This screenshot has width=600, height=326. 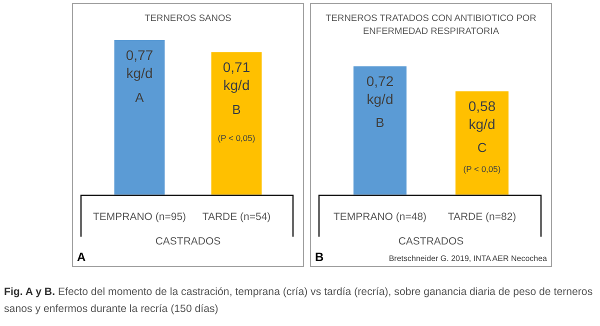 What do you see at coordinates (299, 301) in the screenshot?
I see `text: Fig. A y B. Efecto del momento de la castración, temprana (cría) vs tardía (recría), sobre ganancia diaria de peso de terneros sanos y enfermos durante la recría (150 días)` at bounding box center [299, 301].